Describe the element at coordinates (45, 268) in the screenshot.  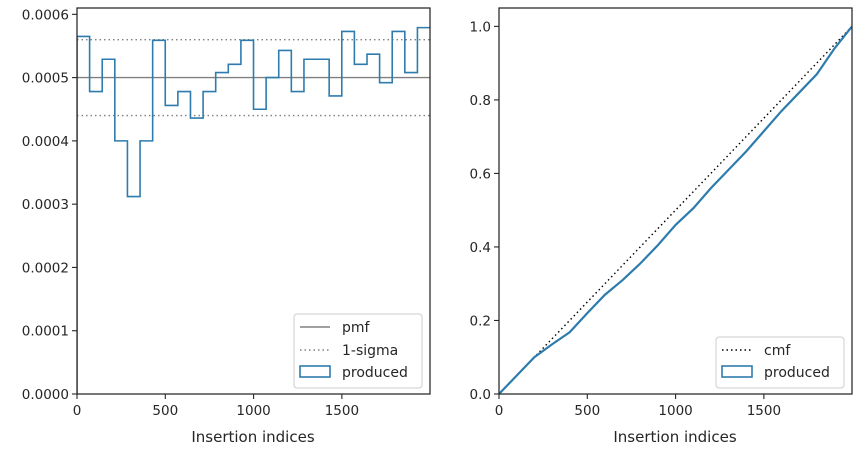
I see `y-tick-label: 0.0002` at that location.